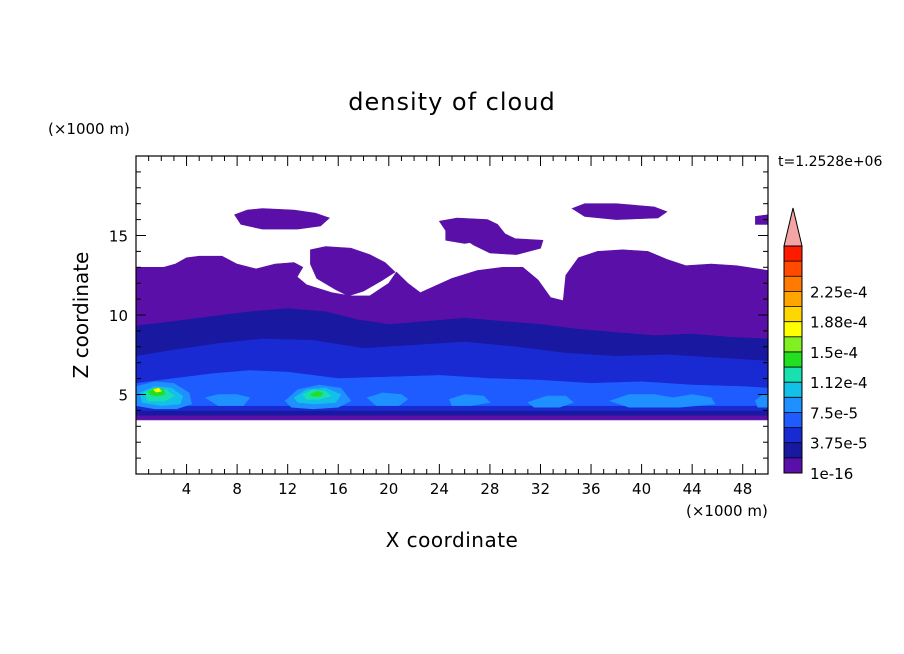 This screenshot has width=904, height=654. Describe the element at coordinates (540, 489) in the screenshot. I see `x-tick-label: 32` at that location.